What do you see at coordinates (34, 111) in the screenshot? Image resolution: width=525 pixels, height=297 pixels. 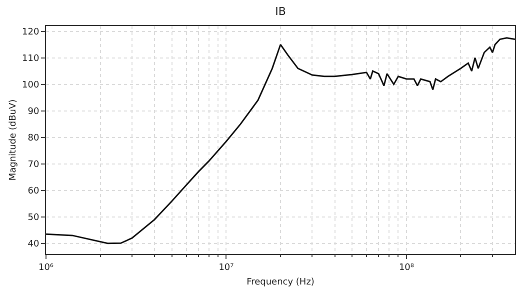 I see `y-tick-label: 90` at bounding box center [34, 111].